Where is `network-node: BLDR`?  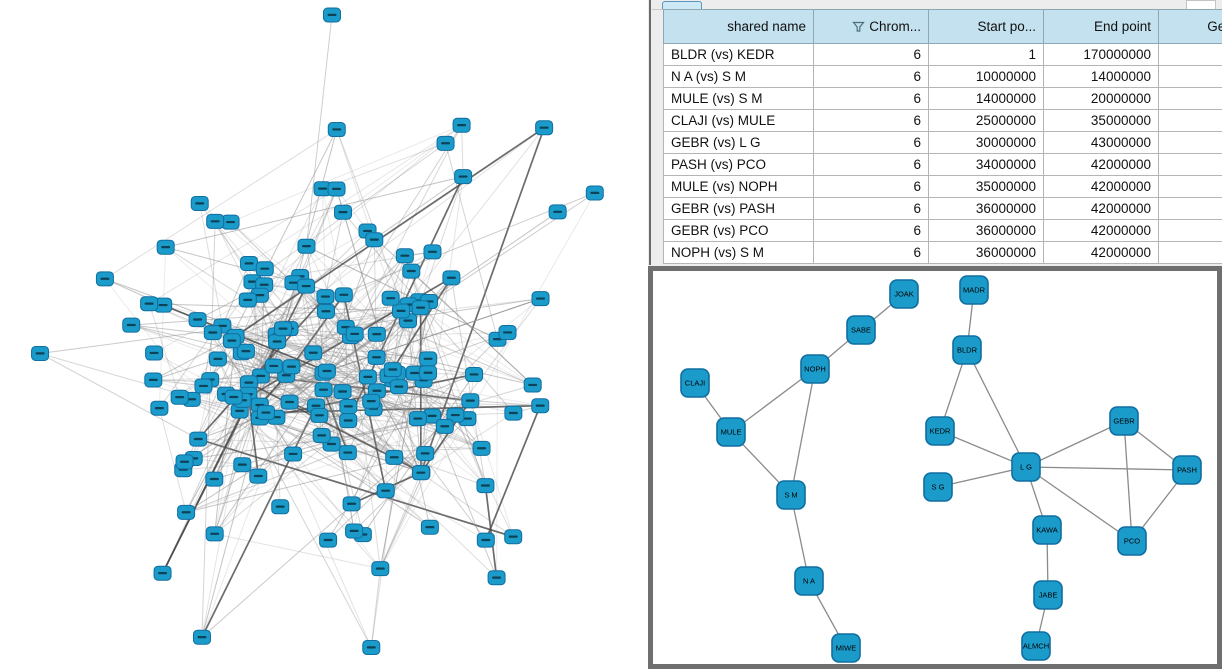 network-node: BLDR is located at coordinates (967, 350).